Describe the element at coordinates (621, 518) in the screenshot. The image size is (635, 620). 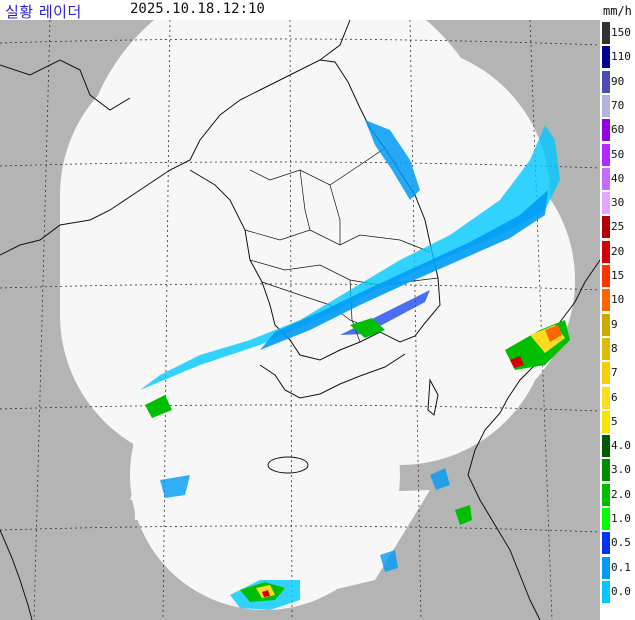
I see `legend-label: 1.0` at that location.